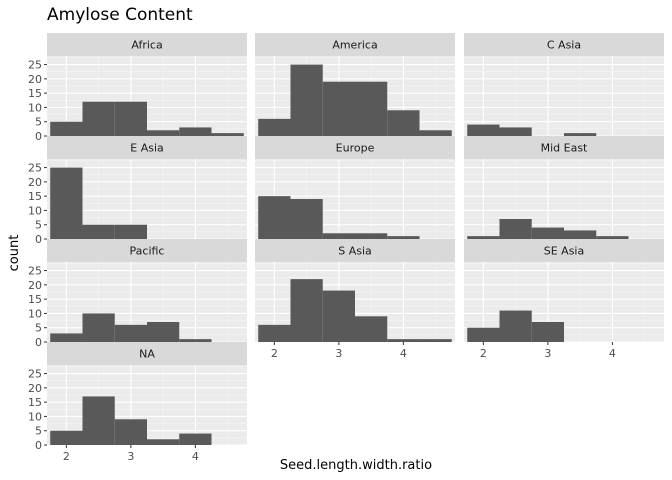 Image resolution: width=672 pixels, height=480 pixels. What do you see at coordinates (564, 45) in the screenshot?
I see `facet-label: C Asia` at bounding box center [564, 45].